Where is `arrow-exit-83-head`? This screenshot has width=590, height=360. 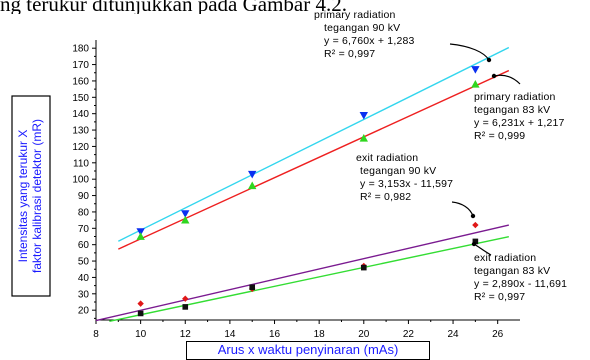
arrow-exit-83-head is located at coordinates (474, 244).